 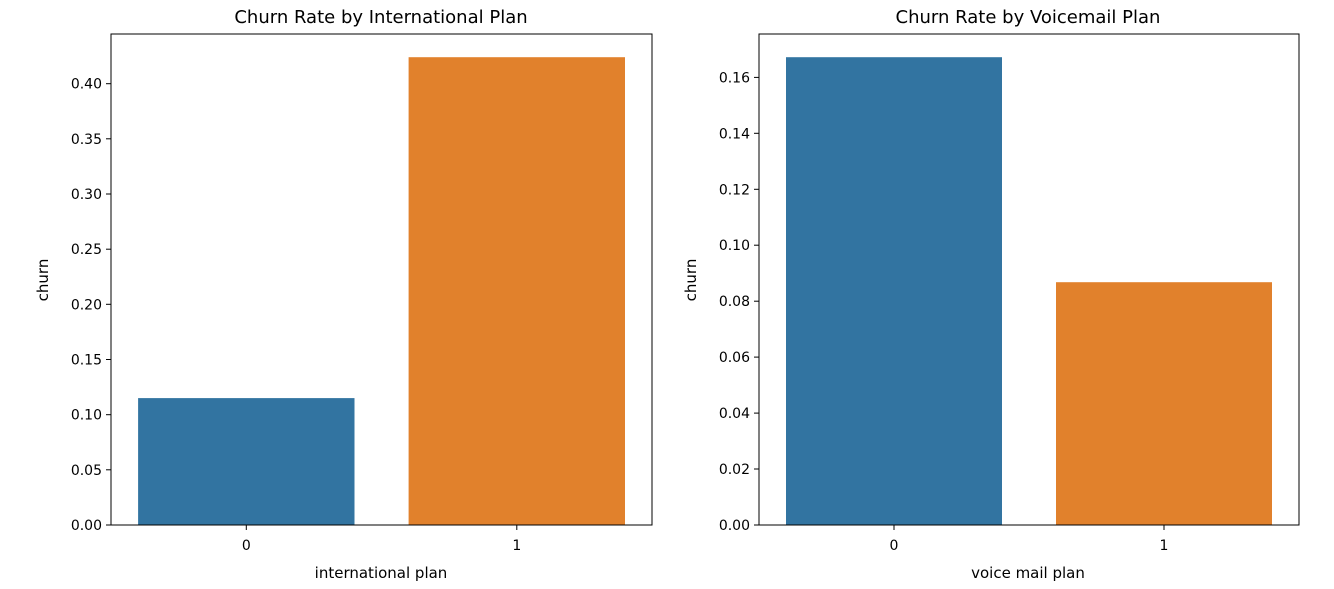 What do you see at coordinates (380, 17) in the screenshot?
I see `chart-title: Churn Rate by International Plan` at bounding box center [380, 17].